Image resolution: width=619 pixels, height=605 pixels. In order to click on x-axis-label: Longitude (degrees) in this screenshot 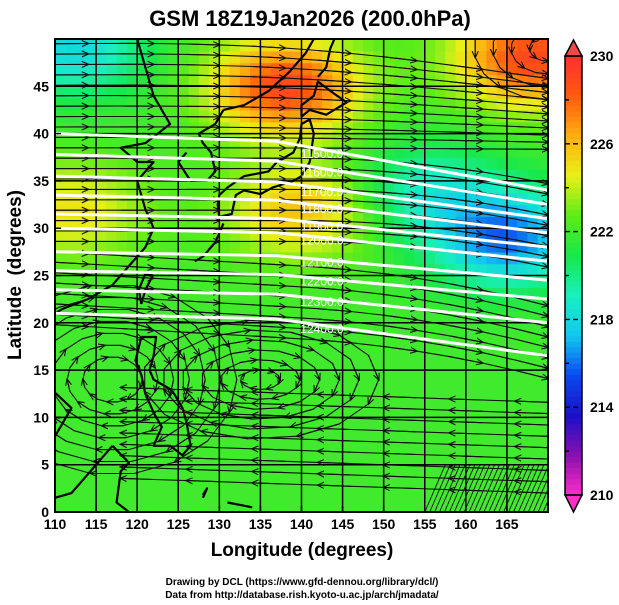, I will do `click(302, 550)`.